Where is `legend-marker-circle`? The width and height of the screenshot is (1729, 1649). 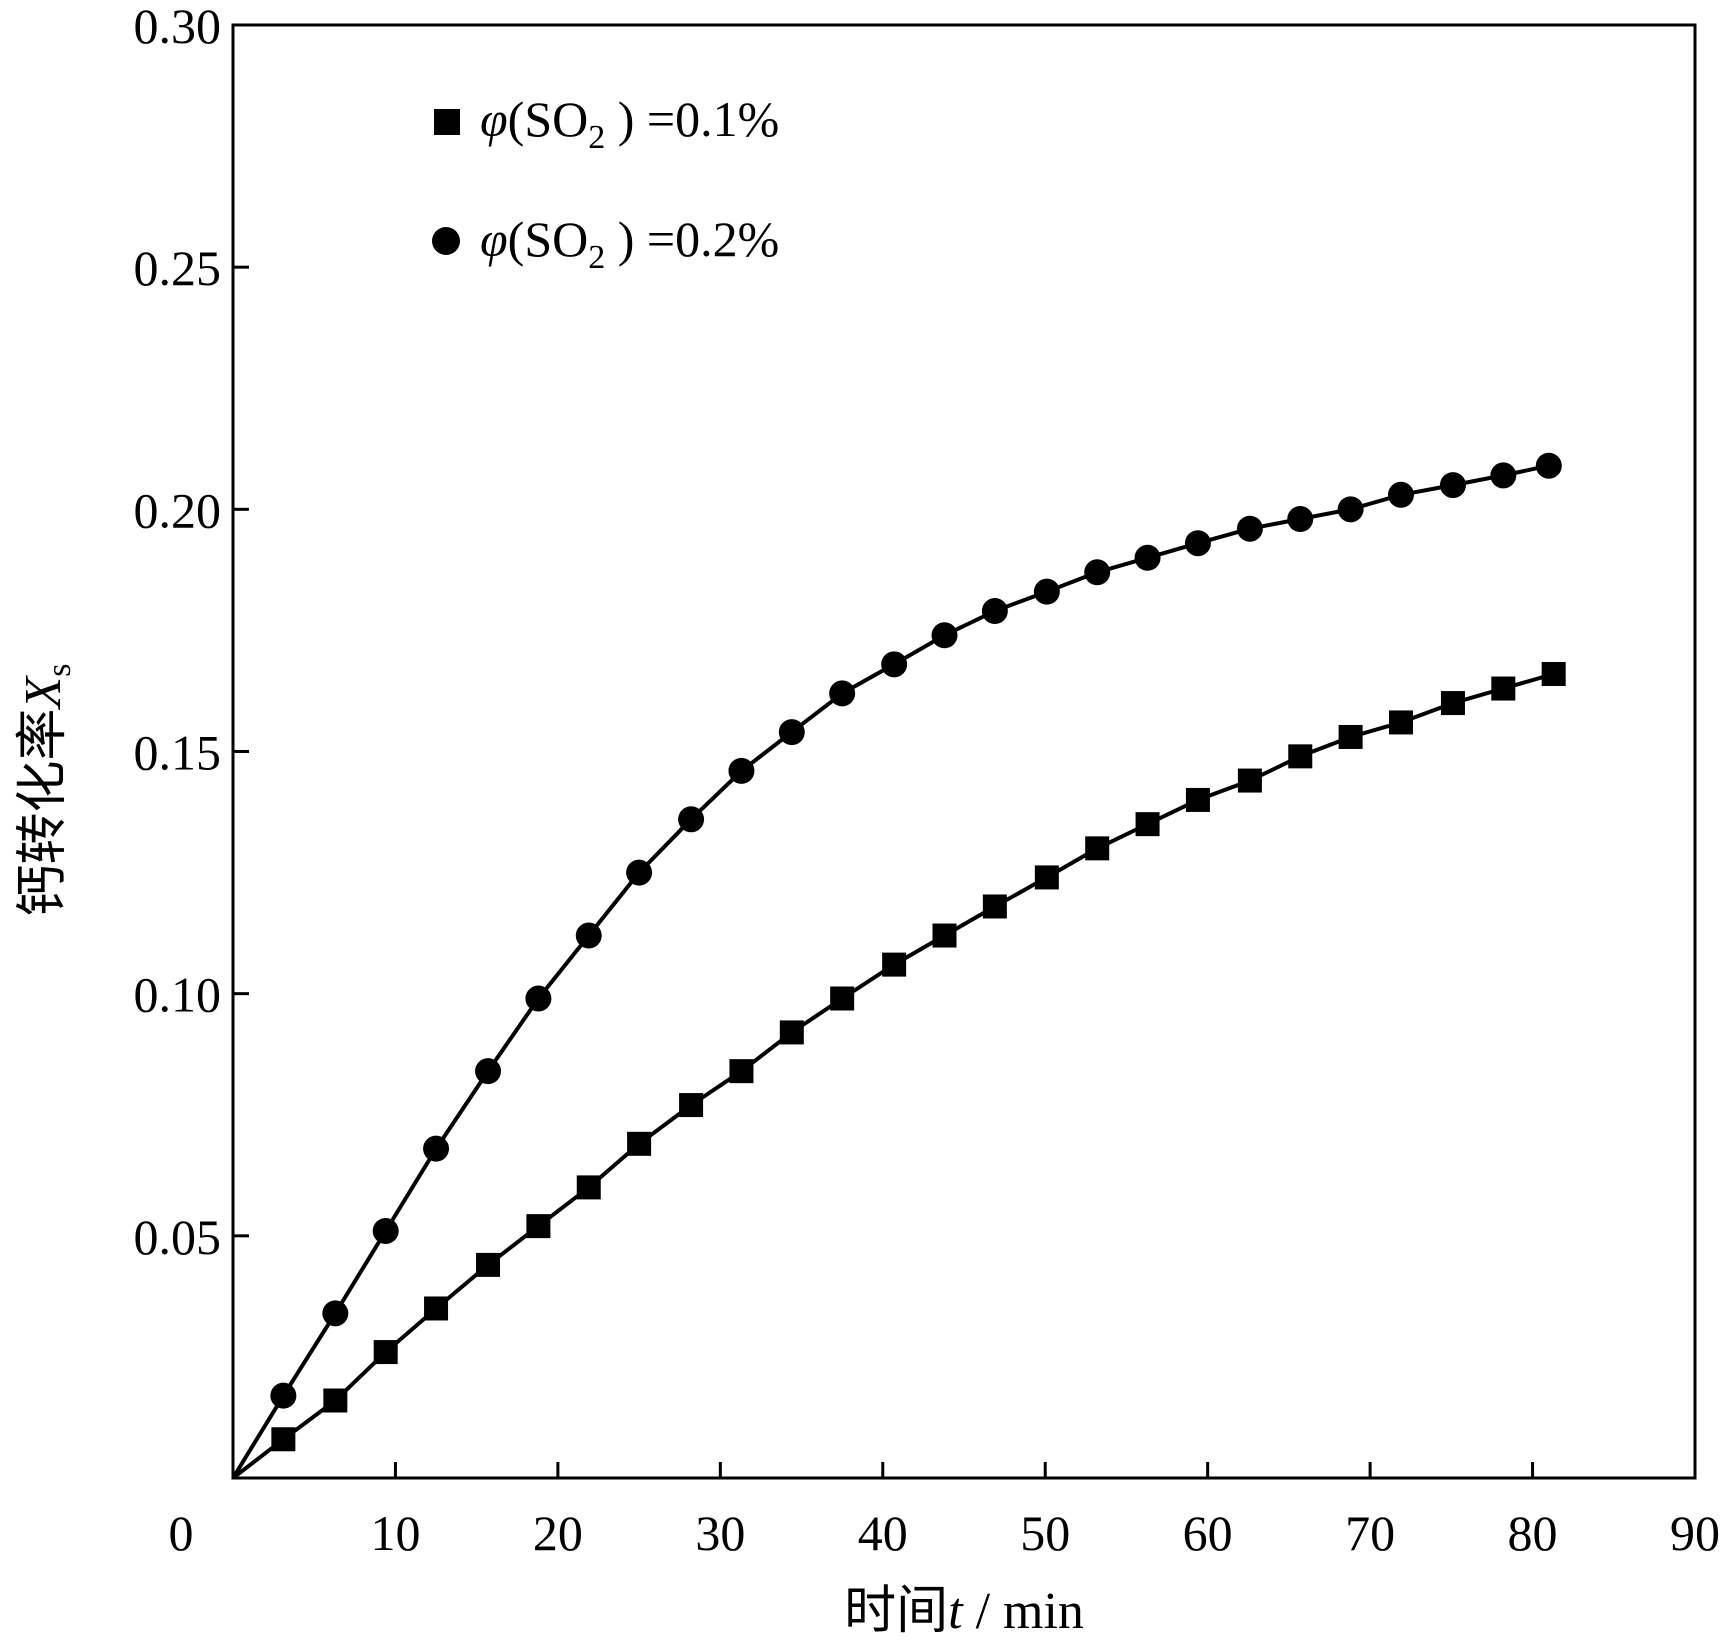
legend-marker-circle is located at coordinates (446, 241).